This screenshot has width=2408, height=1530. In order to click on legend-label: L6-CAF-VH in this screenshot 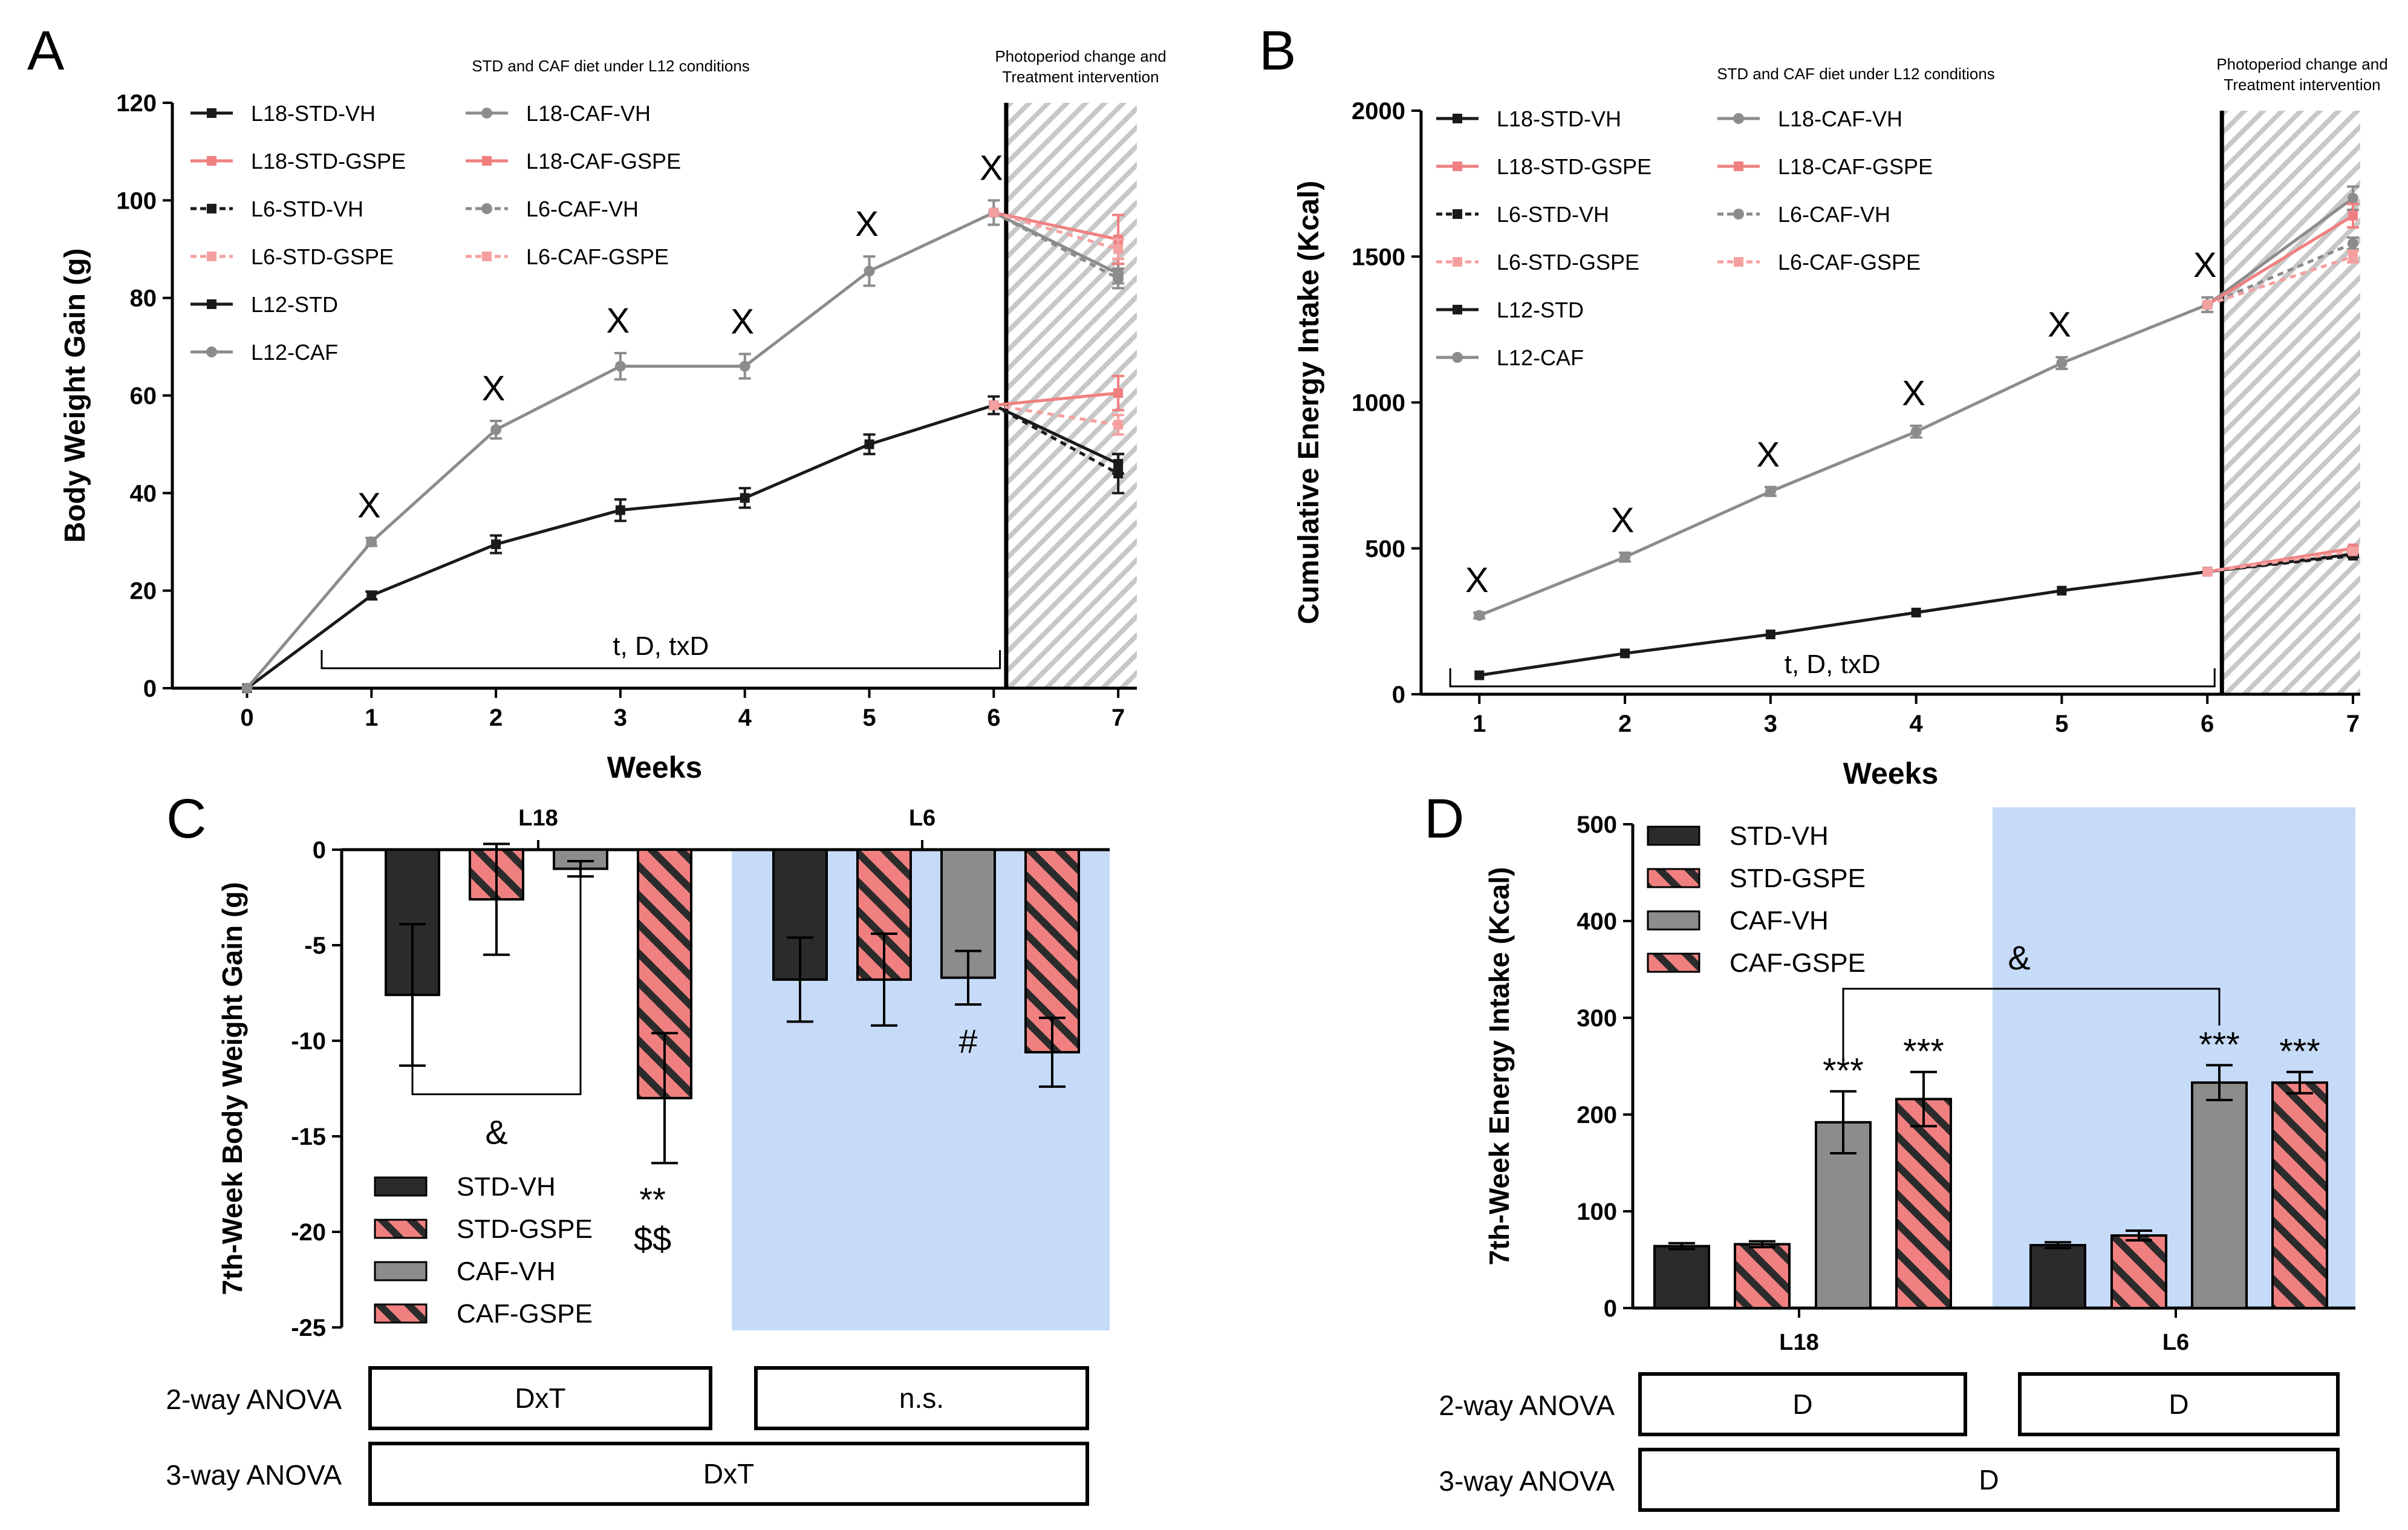, I will do `click(1834, 214)`.